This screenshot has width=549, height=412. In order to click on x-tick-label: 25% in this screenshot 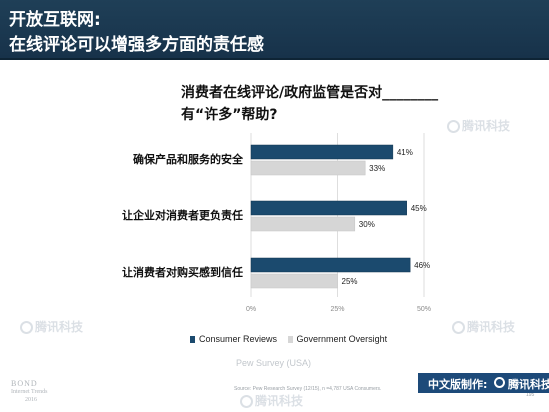, I will do `click(337, 309)`.